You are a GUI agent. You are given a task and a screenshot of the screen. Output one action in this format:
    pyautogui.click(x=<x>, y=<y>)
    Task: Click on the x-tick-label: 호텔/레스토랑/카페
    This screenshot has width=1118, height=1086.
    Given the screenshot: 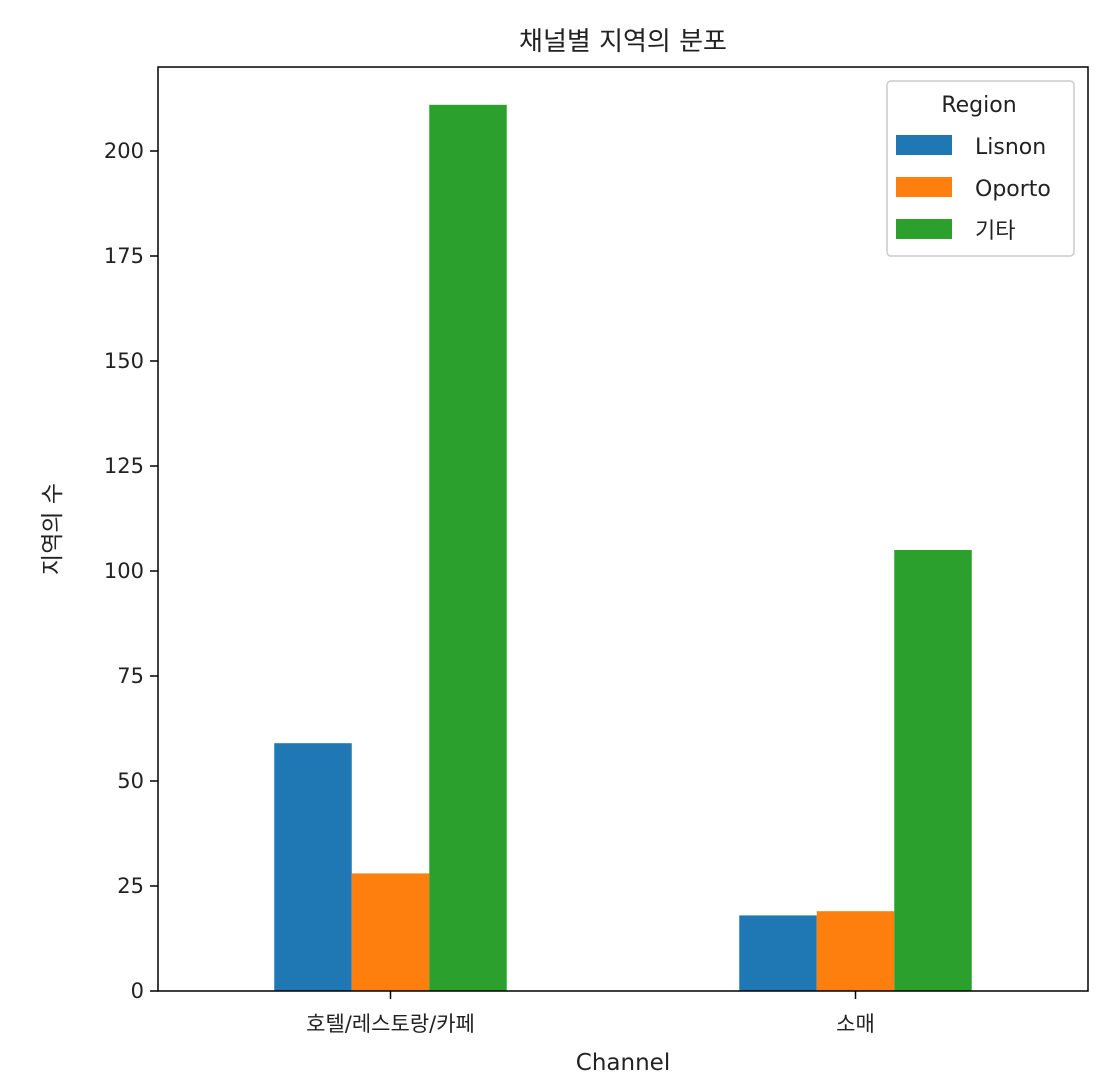 What is the action you would take?
    pyautogui.click(x=390, y=1024)
    